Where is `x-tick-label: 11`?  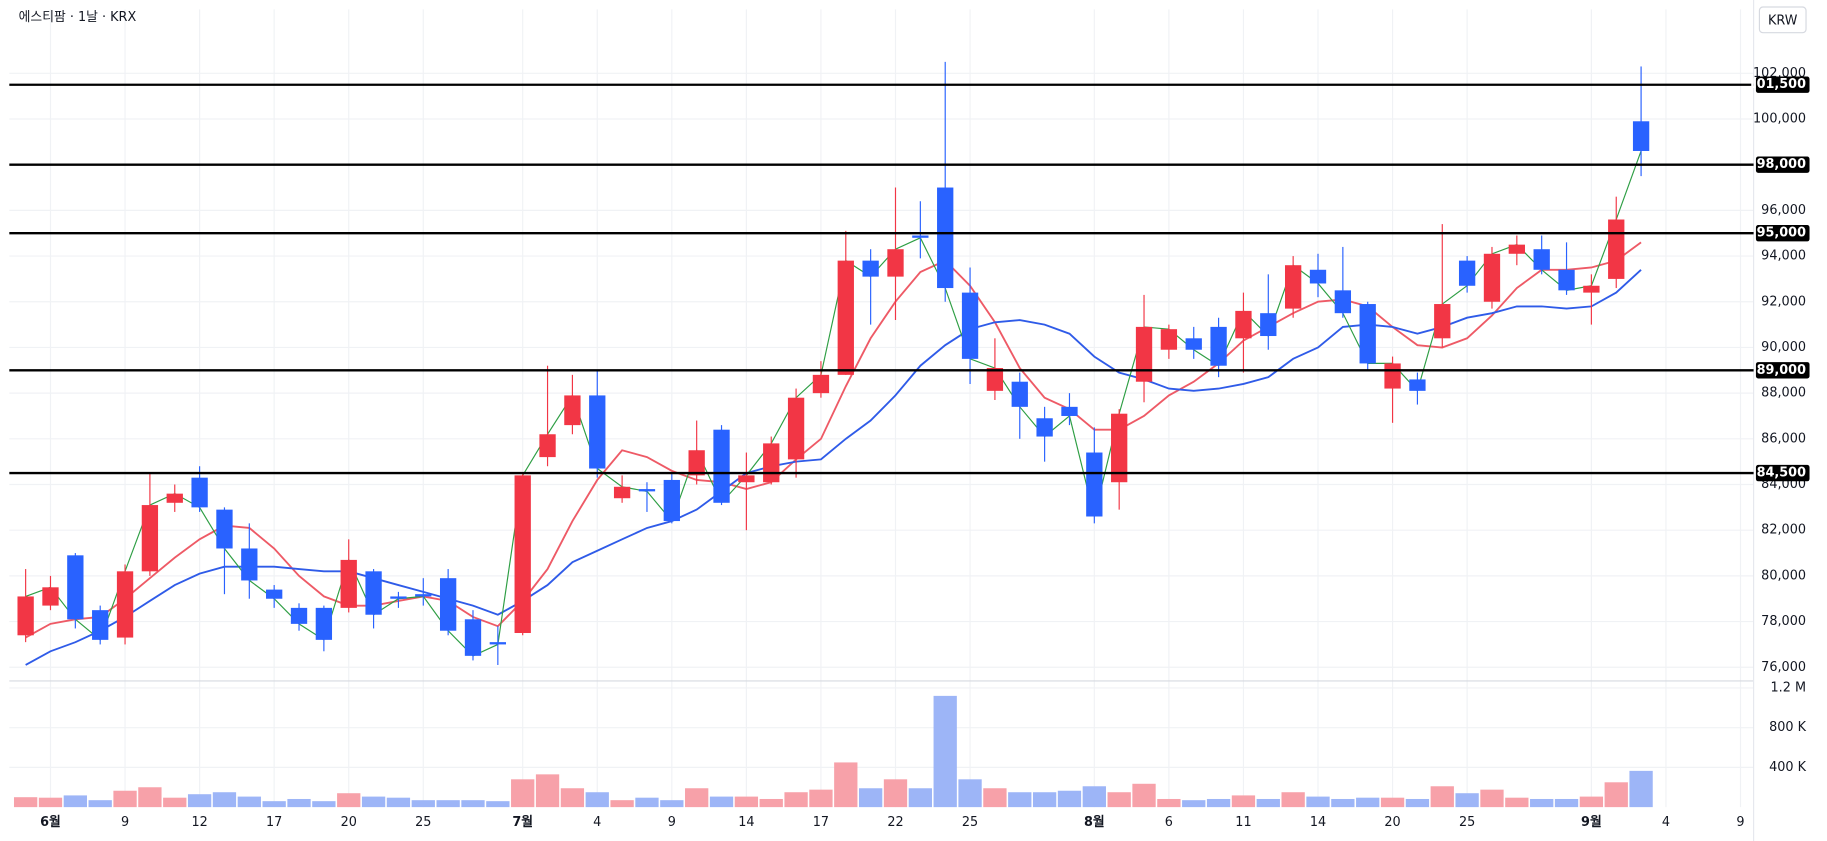 x-tick-label: 11 is located at coordinates (1243, 822).